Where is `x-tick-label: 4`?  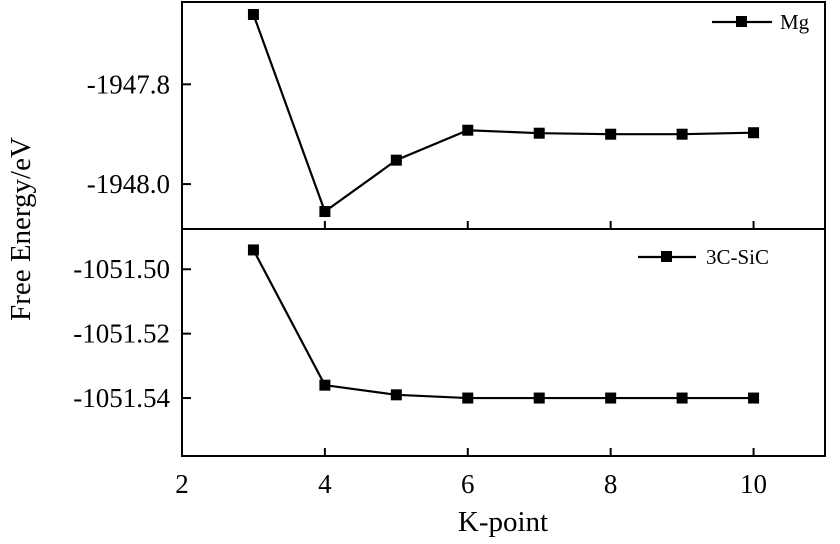 x-tick-label: 4 is located at coordinates (325, 484).